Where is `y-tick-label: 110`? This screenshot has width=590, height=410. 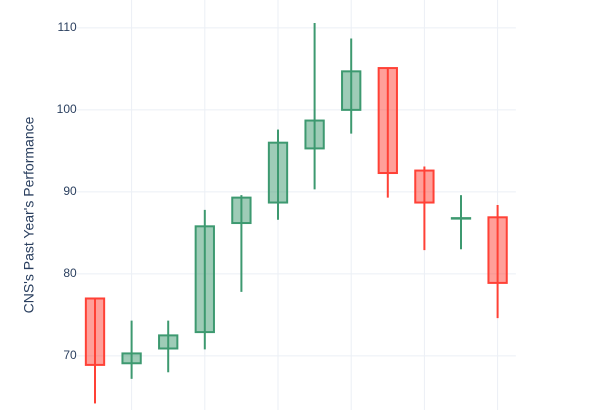 y-tick-label: 110 is located at coordinates (67, 27).